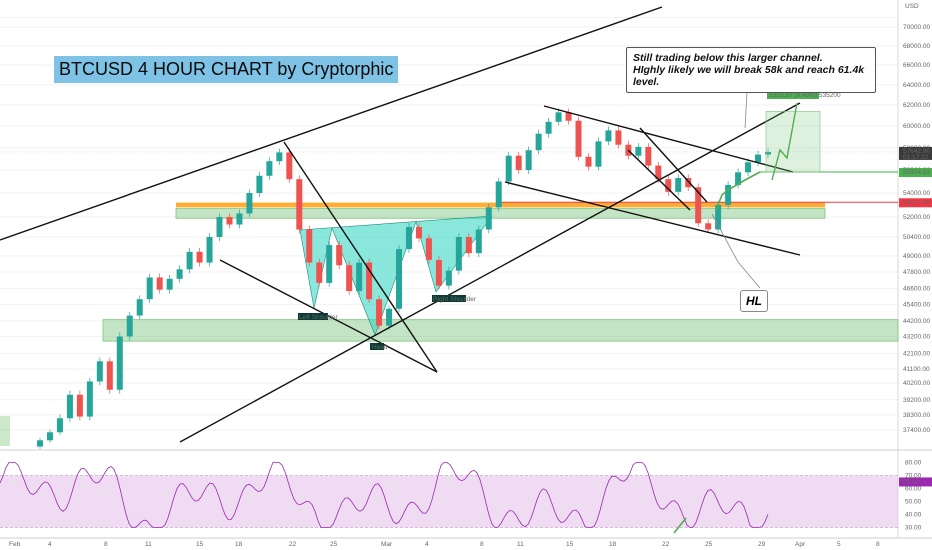  Describe the element at coordinates (570, 544) in the screenshot. I see `time-tick-label: 15` at that location.